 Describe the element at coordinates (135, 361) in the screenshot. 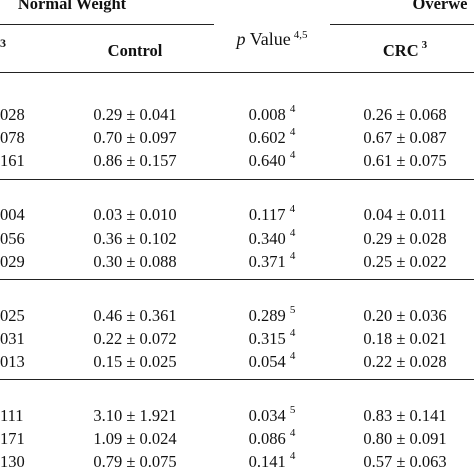

I see `control-cell: 0.15 ± 0.025` at that location.